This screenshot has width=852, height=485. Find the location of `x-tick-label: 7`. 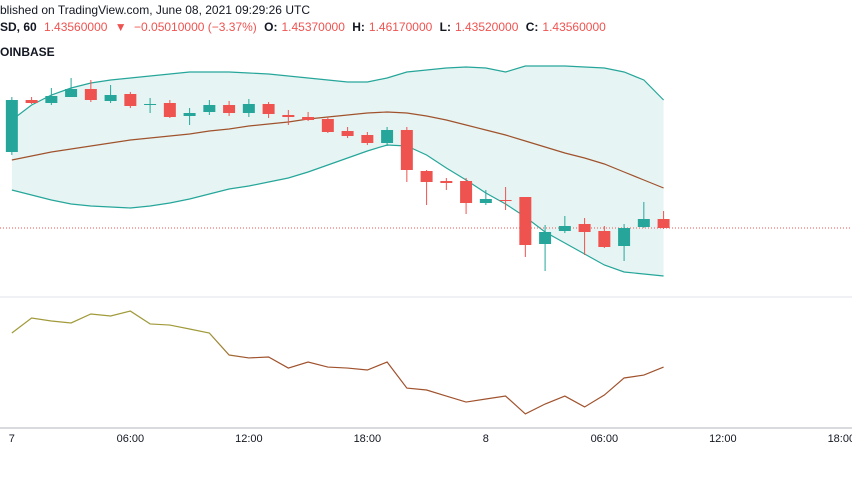

x-tick-label: 7 is located at coordinates (12, 439).